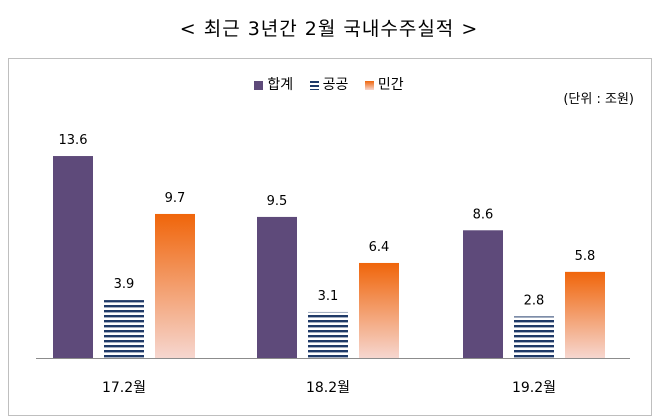 Image resolution: width=658 pixels, height=419 pixels. I want to click on legend-label-private: 민간, so click(390, 85).